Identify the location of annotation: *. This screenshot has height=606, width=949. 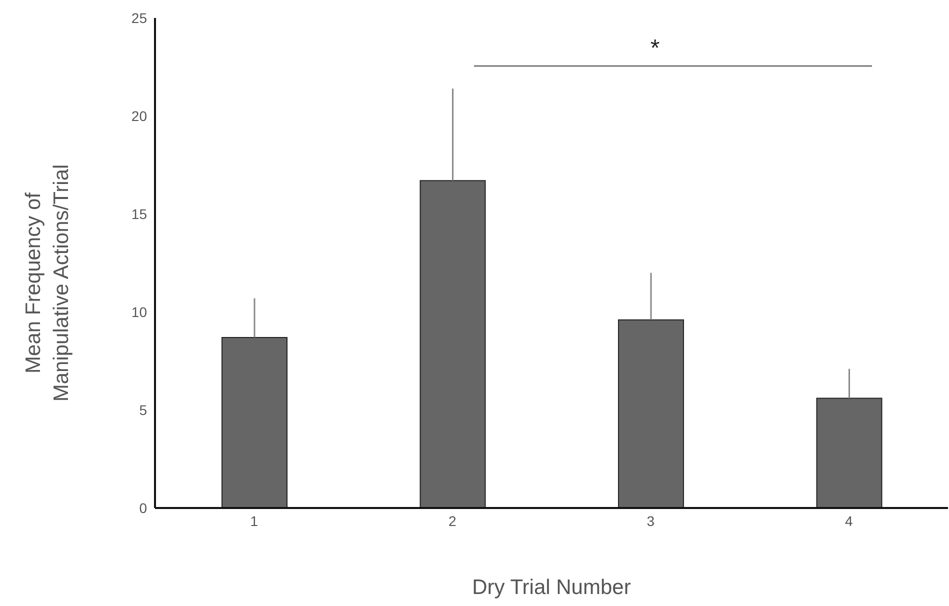
(655, 48).